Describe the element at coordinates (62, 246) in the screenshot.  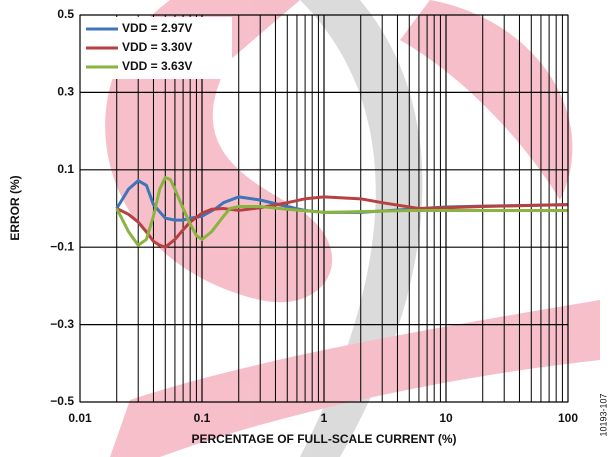
I see `y-tick-label: −0.1` at that location.